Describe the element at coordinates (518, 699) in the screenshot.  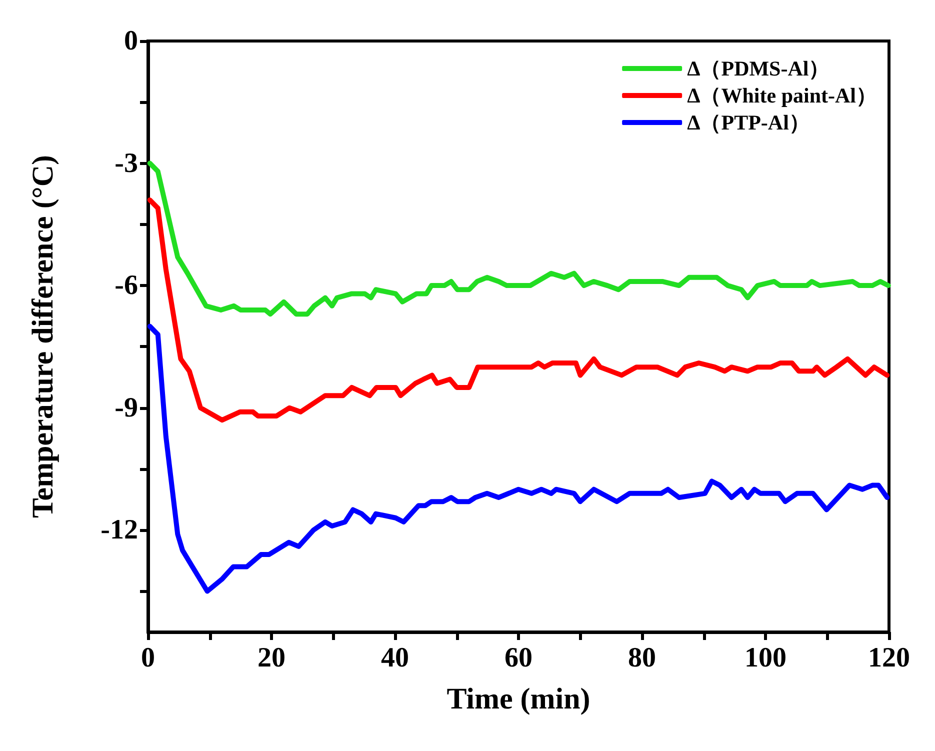
I see `x-axis-title: Time (min)` at that location.